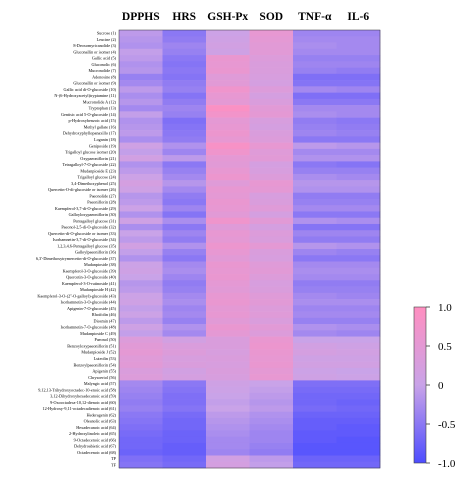 Image resolution: width=474 pixels, height=484 pixels. I want to click on row-label: Kaempferol-3,7-di-O-glucoside (29), so click(86, 209).